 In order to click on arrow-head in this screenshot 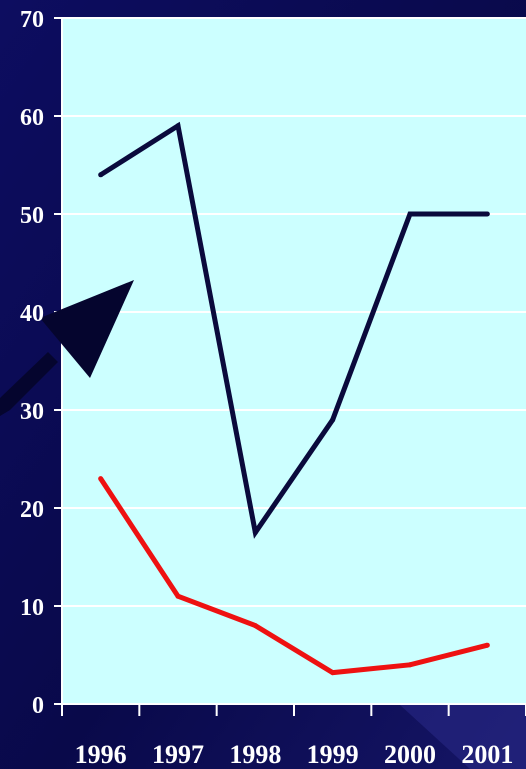, I will do `click(87, 329)`.